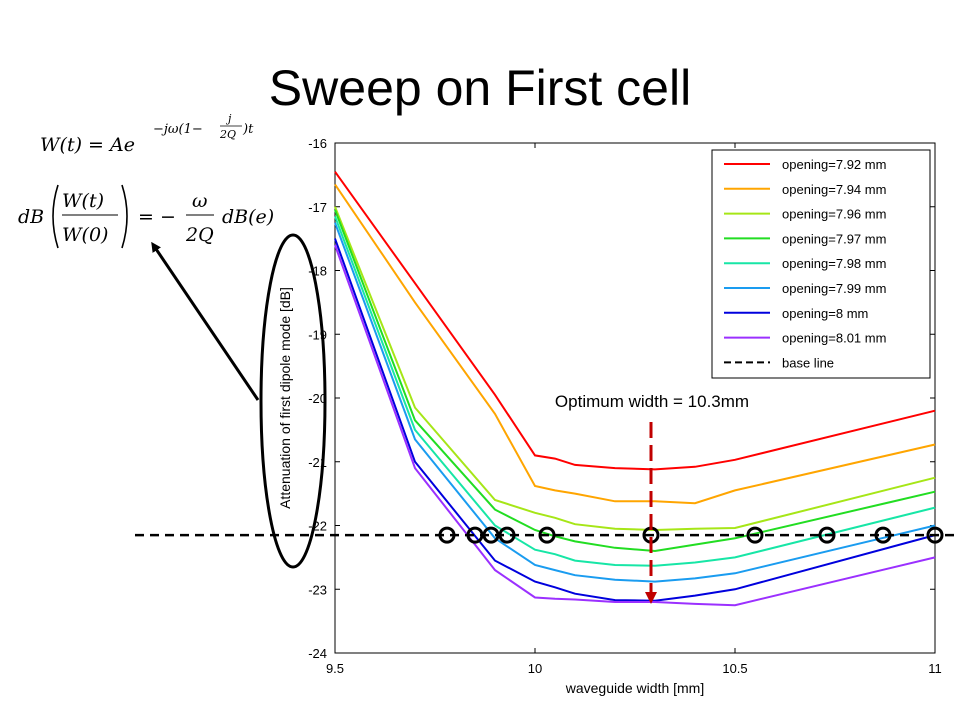 The image size is (960, 720). Describe the element at coordinates (808, 362) in the screenshot. I see `legend-label: base line` at that location.